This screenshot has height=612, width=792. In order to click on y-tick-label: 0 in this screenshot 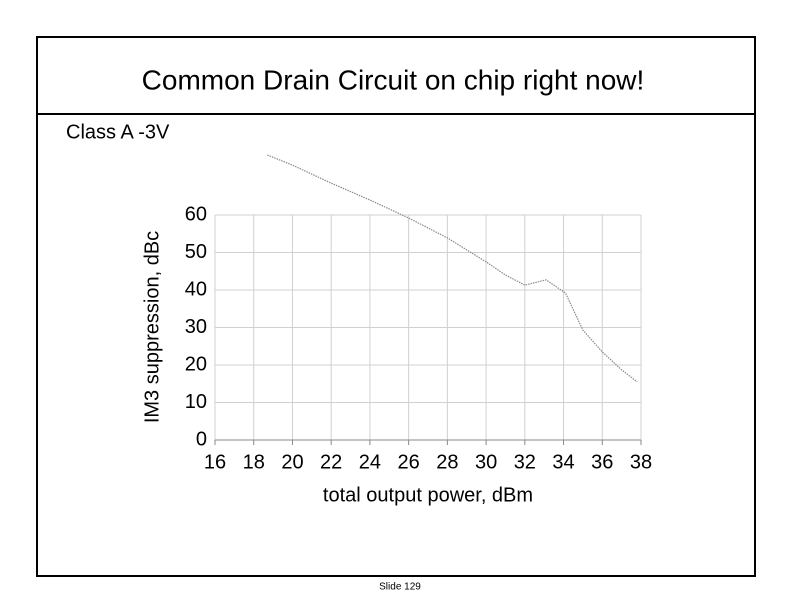, I will do `click(201, 439)`.